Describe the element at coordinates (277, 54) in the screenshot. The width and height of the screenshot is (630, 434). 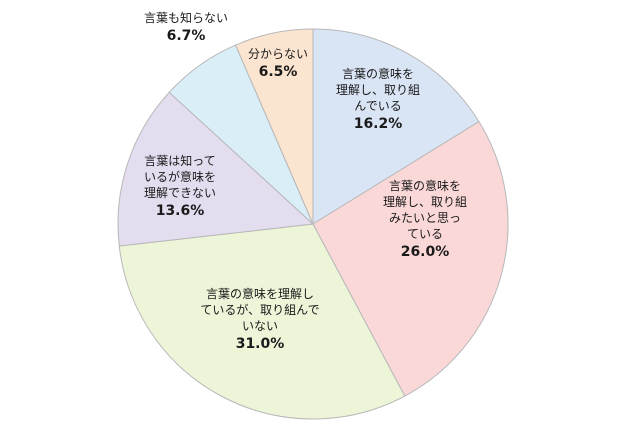
I see `slice-label-text: 分からない` at that location.